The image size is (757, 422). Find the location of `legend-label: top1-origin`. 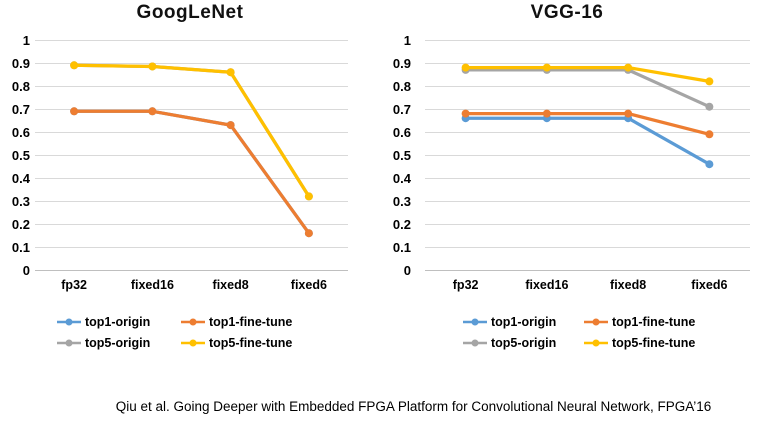

legend-label: top1-origin is located at coordinates (524, 321).